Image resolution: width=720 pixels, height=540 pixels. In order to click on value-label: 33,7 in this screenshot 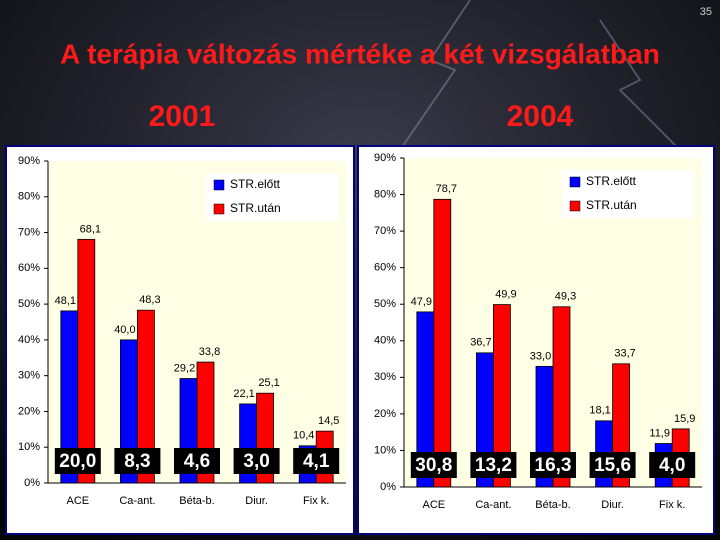, I will do `click(624, 354)`.